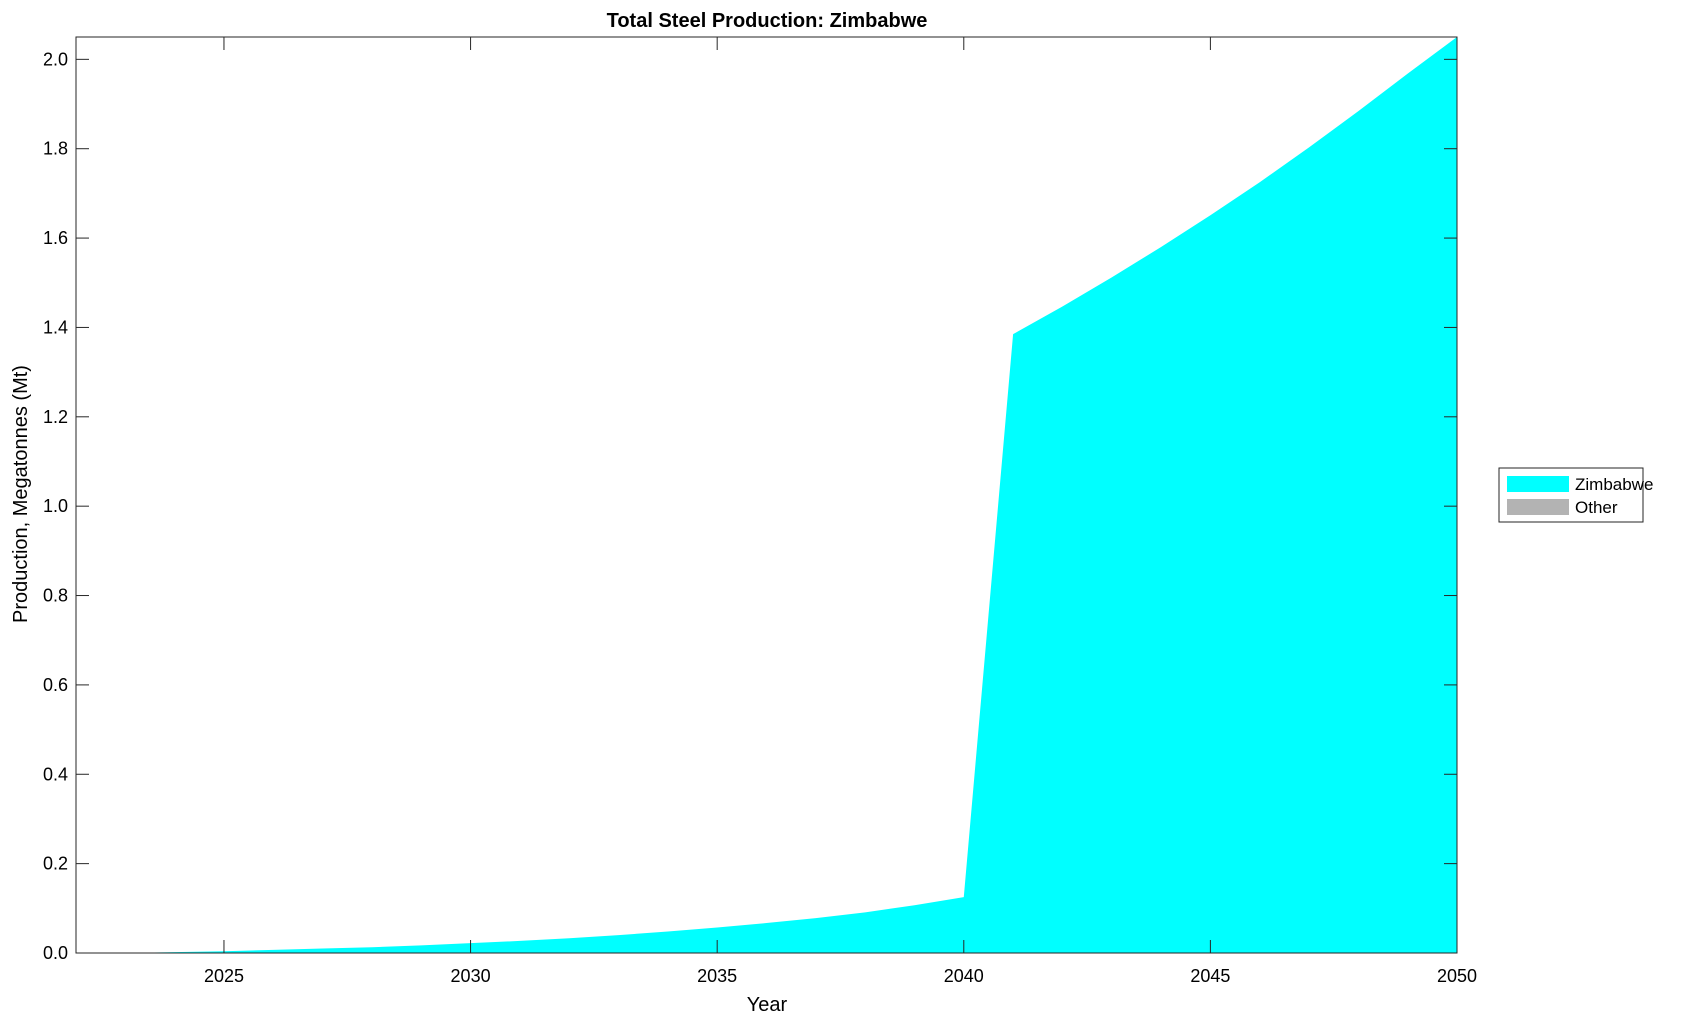 The width and height of the screenshot is (1684, 1026). What do you see at coordinates (964, 976) in the screenshot?
I see `x-tick-label: 2040` at bounding box center [964, 976].